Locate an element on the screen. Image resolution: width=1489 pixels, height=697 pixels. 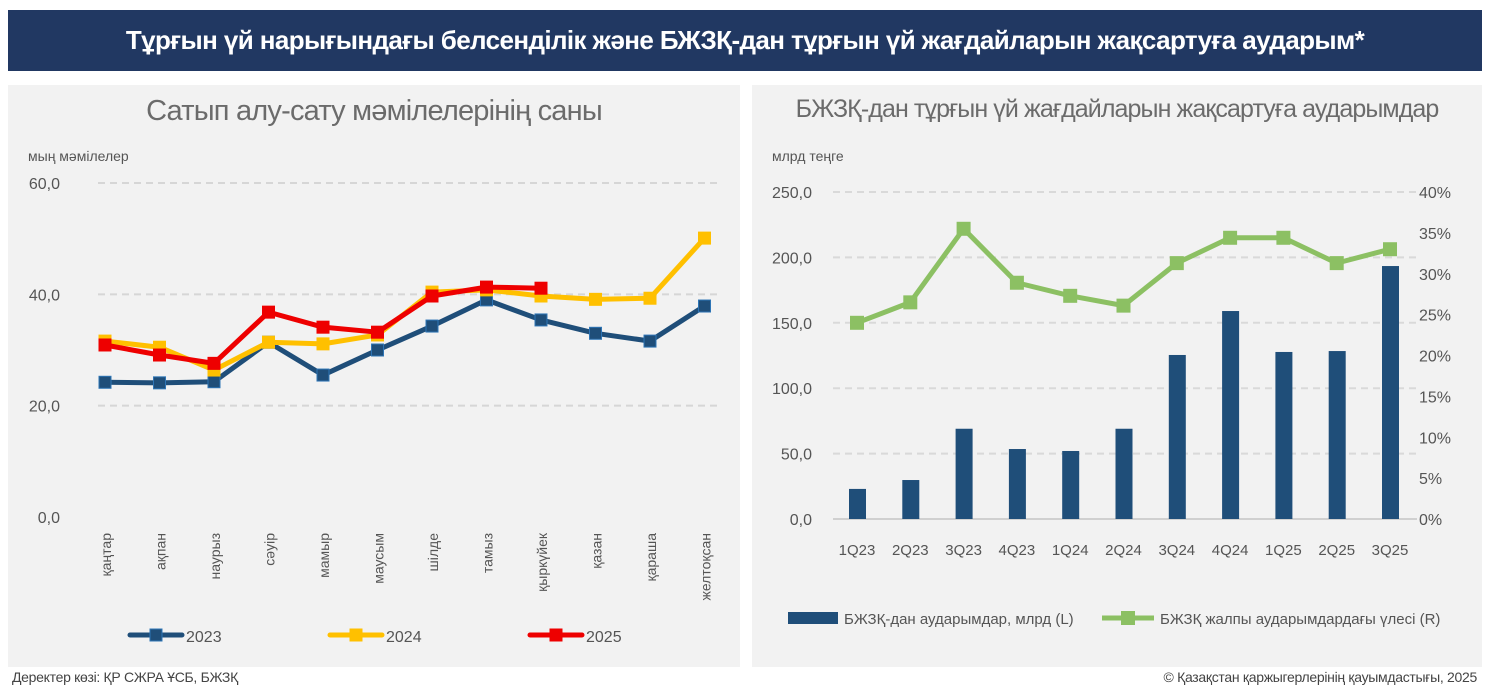
x-tick-label: сәуір is located at coordinates (270, 549).